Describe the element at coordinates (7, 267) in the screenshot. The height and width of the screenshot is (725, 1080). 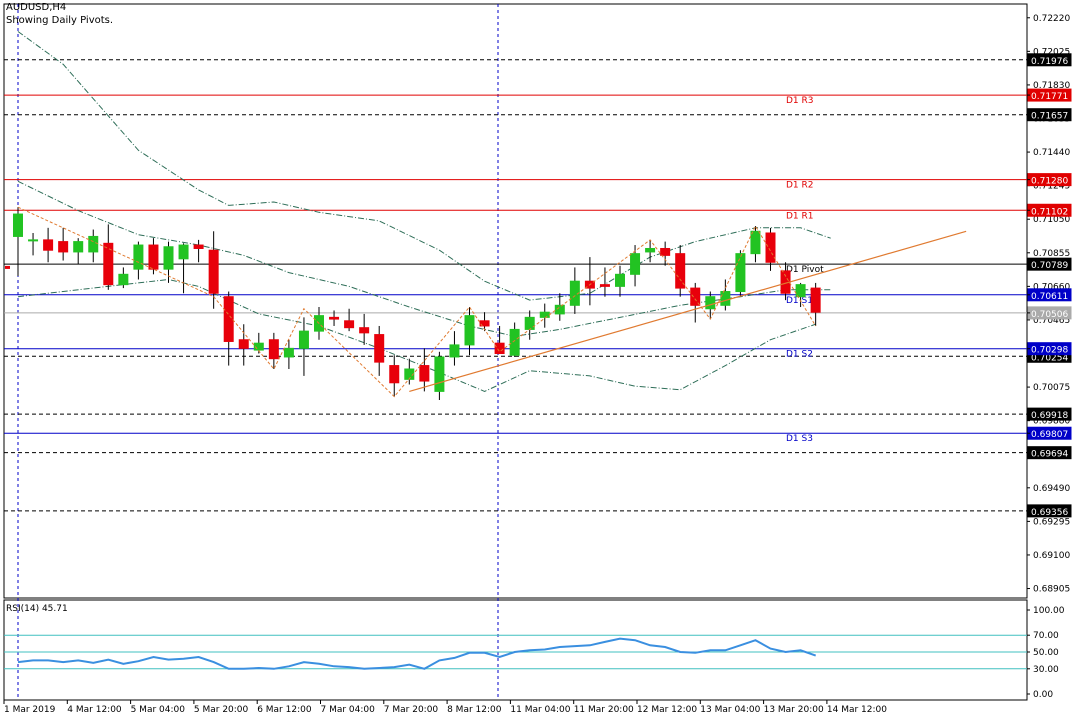
I see `price-marker` at that location.